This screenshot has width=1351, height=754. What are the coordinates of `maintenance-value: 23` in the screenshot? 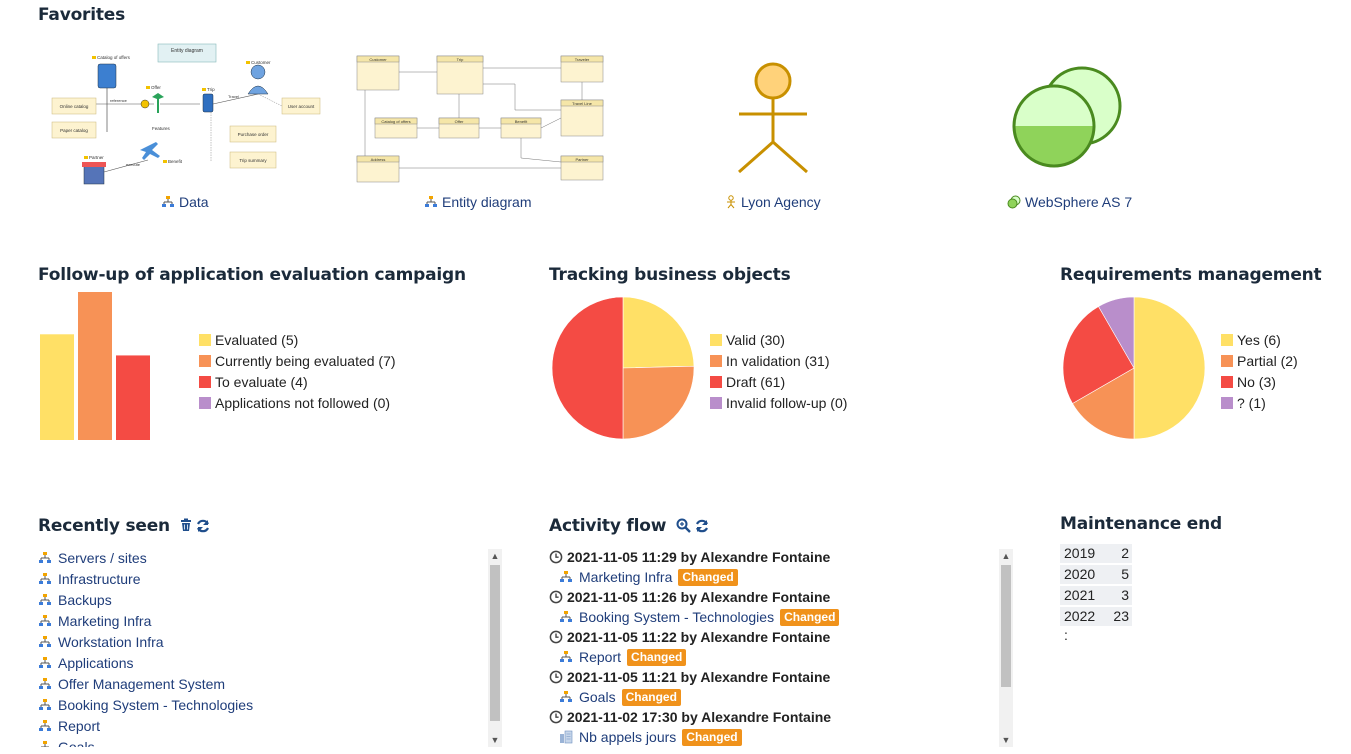 It's located at (1118, 616).